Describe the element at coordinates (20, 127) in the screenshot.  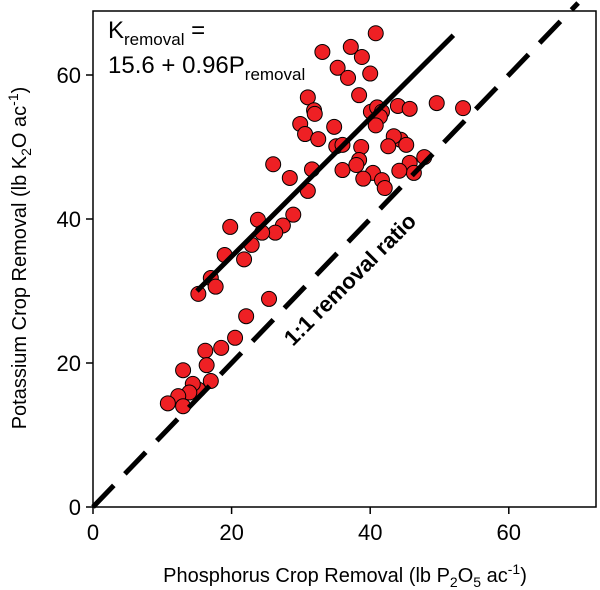
I see `y-title-mid: O ac` at that location.